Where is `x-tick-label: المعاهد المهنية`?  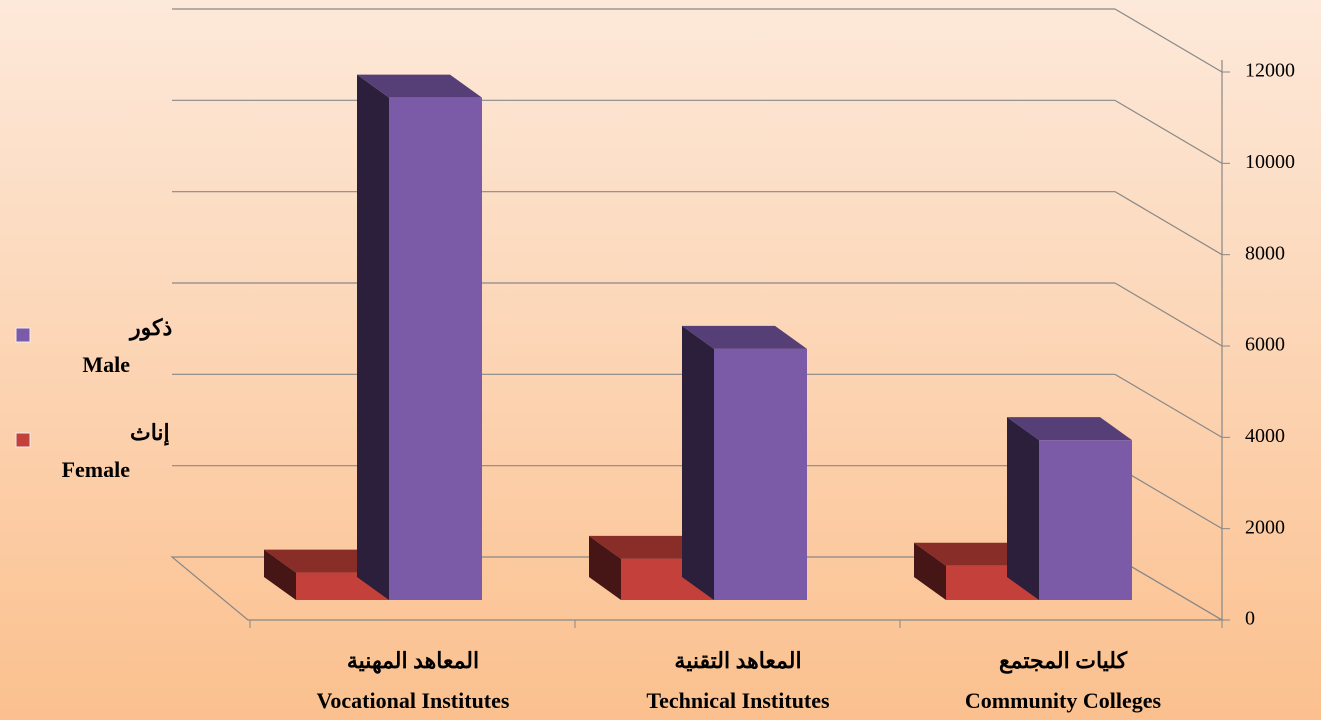
x-tick-label: المعاهد المهنية is located at coordinates (413, 661).